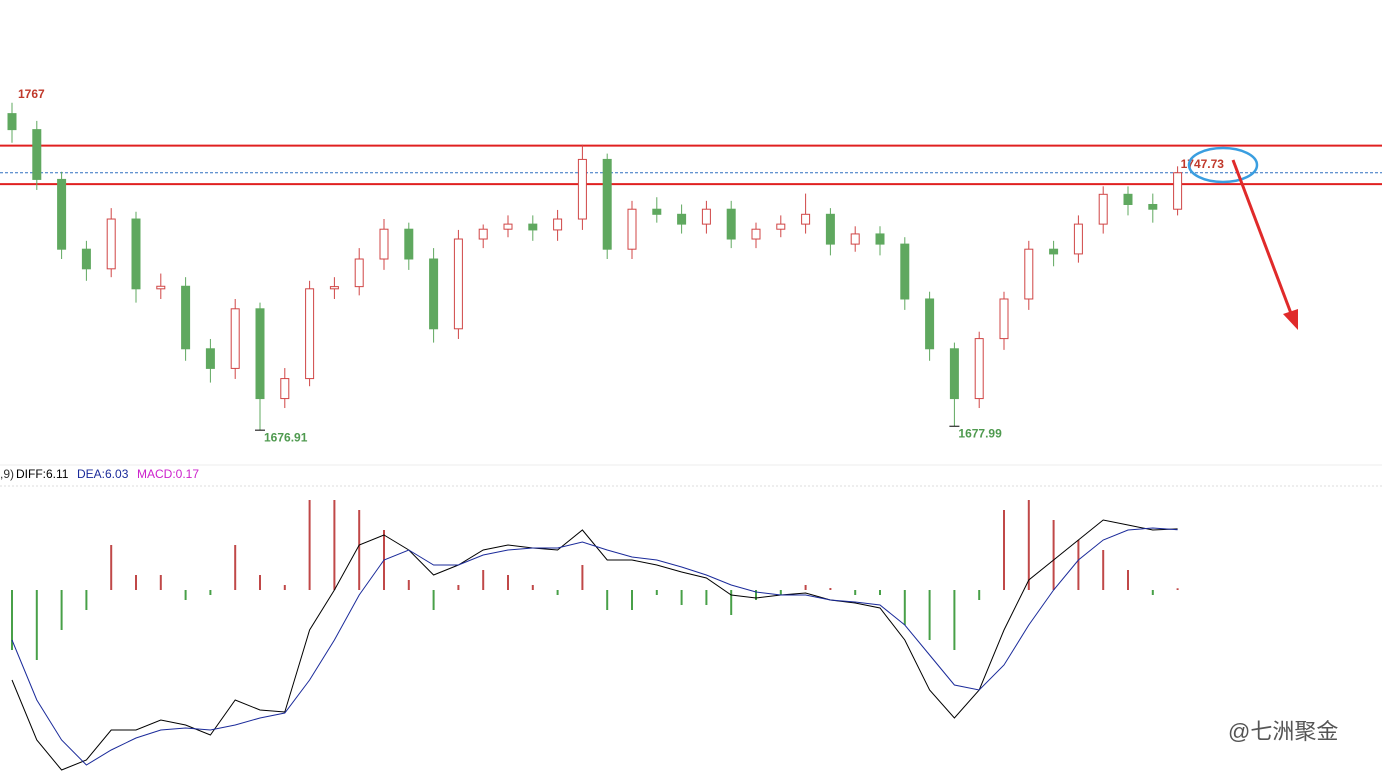 The height and width of the screenshot is (778, 1382). I want to click on low-label: 1677.99, so click(980, 433).